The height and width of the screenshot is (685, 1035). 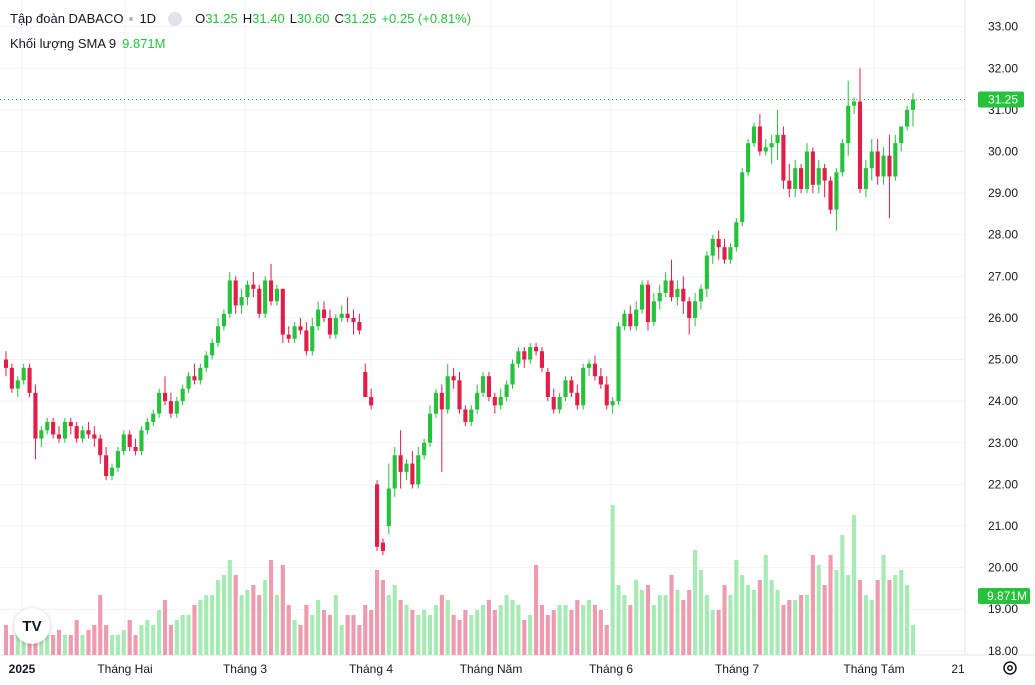 I want to click on time-tick-label: 2025, so click(x=22, y=669).